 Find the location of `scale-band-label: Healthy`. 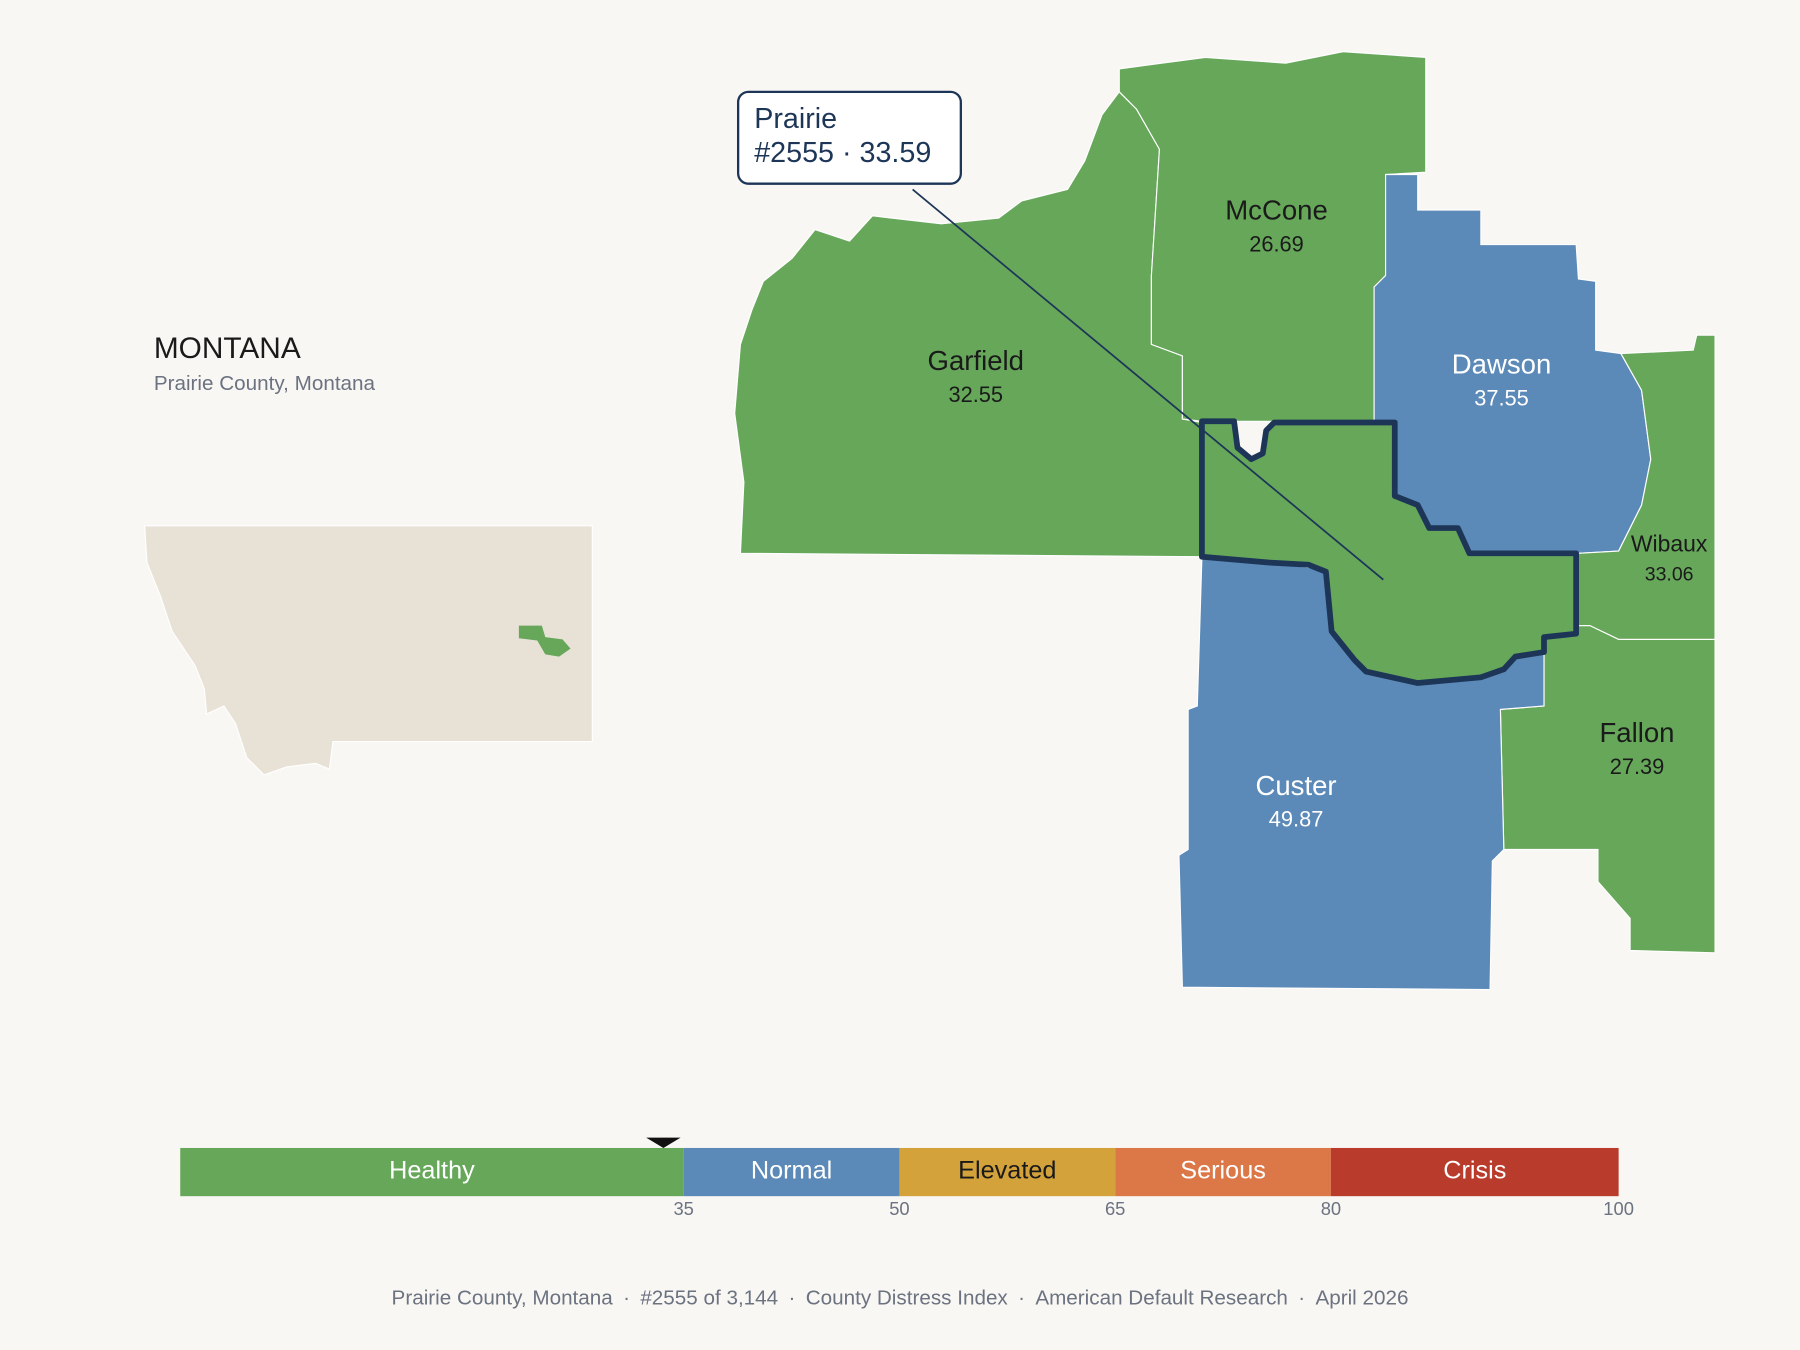

scale-band-label: Healthy is located at coordinates (432, 1171).